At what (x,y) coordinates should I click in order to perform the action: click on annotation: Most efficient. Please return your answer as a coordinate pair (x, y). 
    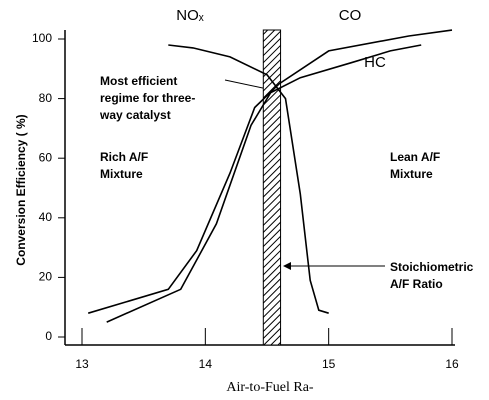
    Looking at the image, I should click on (138, 81).